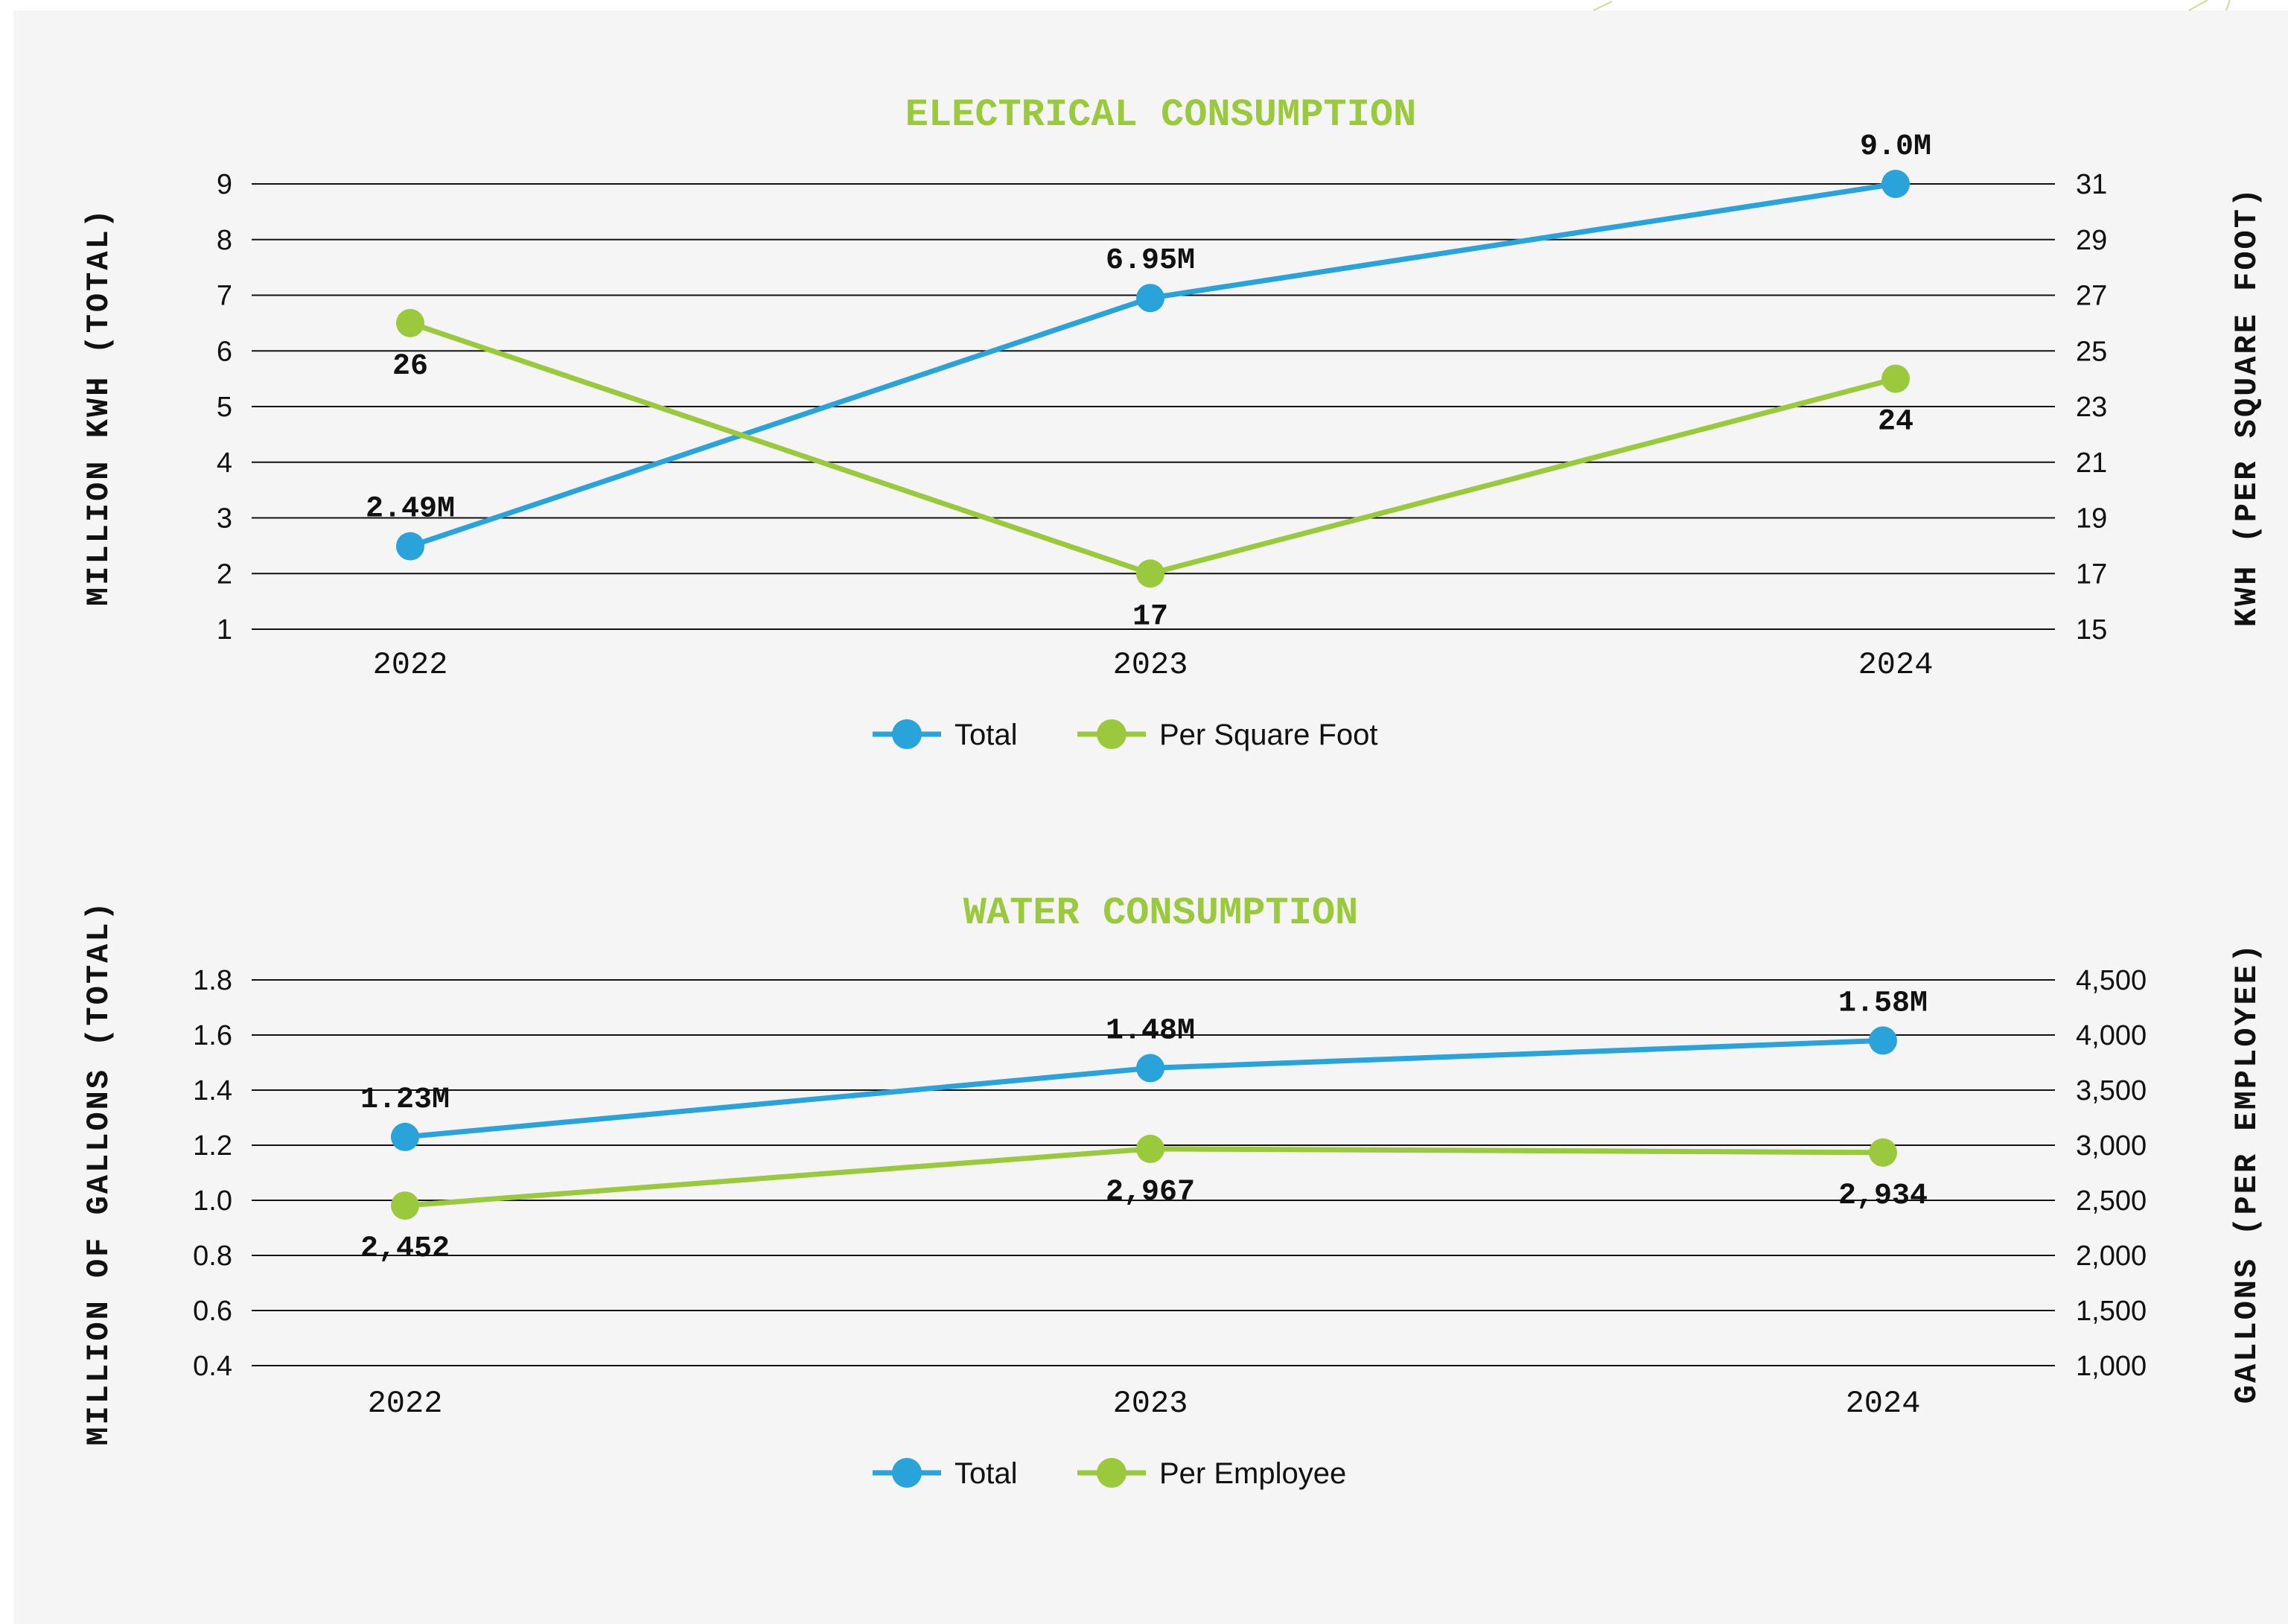 This screenshot has height=1624, width=2288. Describe the element at coordinates (99, 406) in the screenshot. I see `left-axis-label: MILLION KWH (TOTAL)` at that location.